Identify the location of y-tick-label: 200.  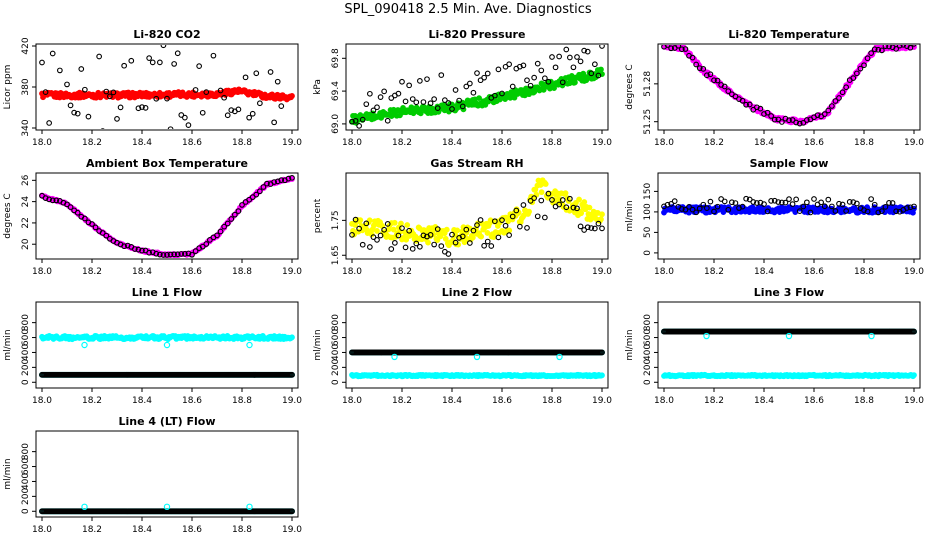
(26, 367).